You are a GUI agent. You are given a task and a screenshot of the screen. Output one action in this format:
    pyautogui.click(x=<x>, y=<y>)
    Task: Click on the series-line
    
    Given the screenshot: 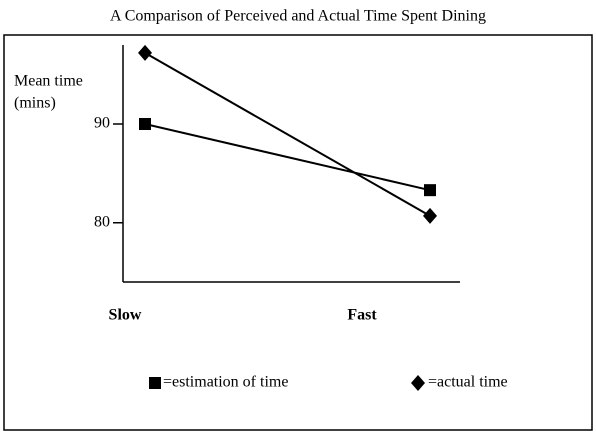 What is the action you would take?
    pyautogui.click(x=287, y=157)
    